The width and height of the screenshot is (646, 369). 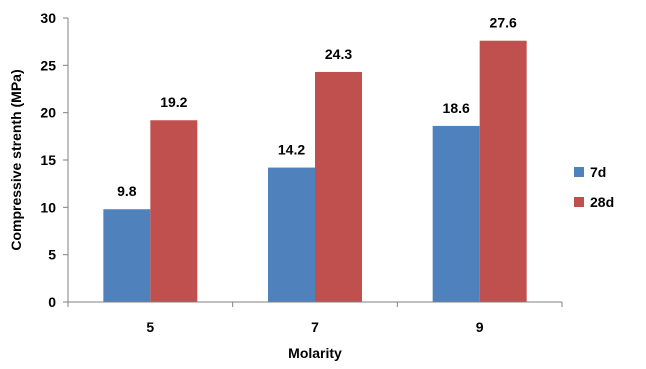 What do you see at coordinates (594, 187) in the screenshot?
I see `legend: 7d 28d` at bounding box center [594, 187].